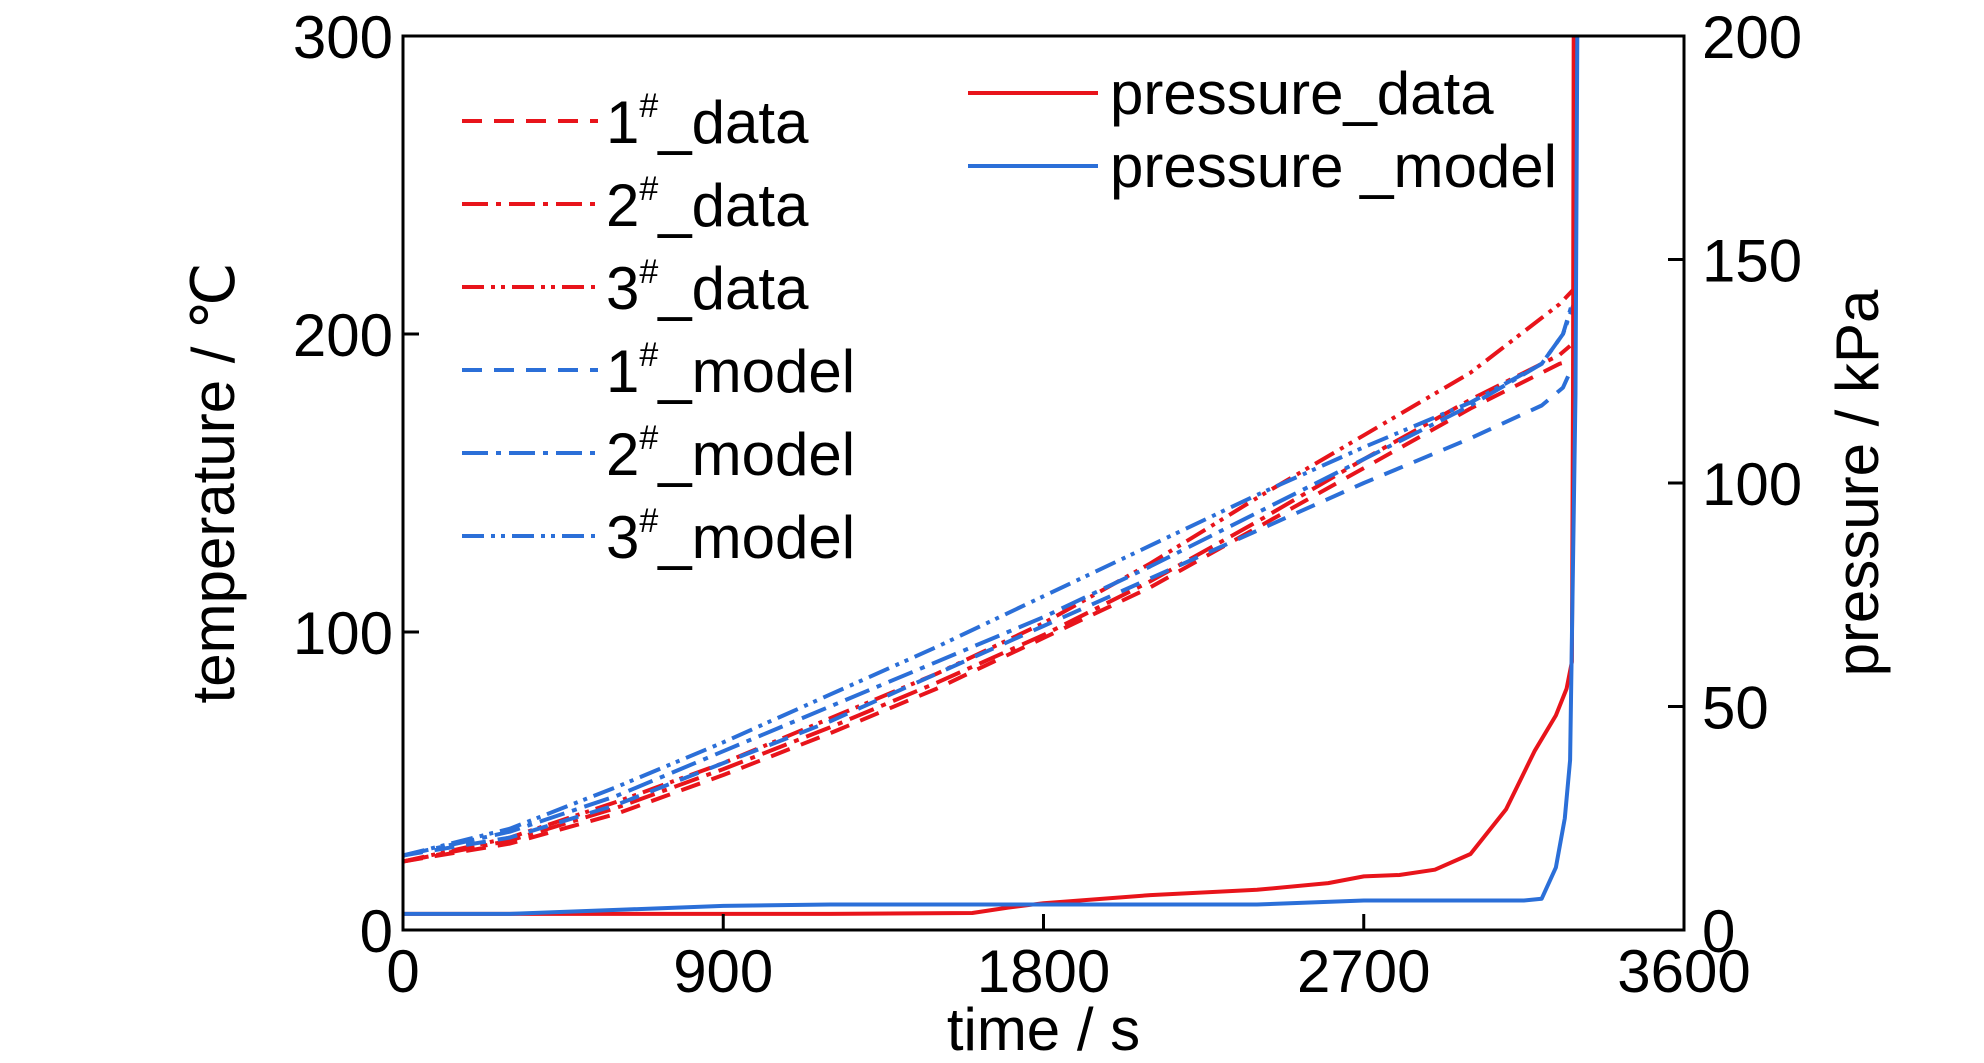 The image size is (1984, 1063). Describe the element at coordinates (1363, 971) in the screenshot. I see `x-tick-label: 2700` at that location.